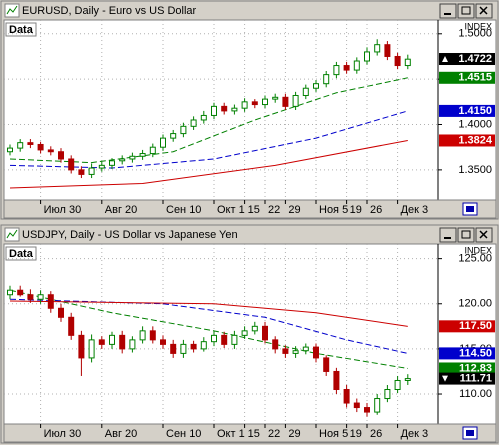 Image resolution: width=499 pixels, height=445 pixels. I want to click on x-tick-label: Ноя 5, so click(333, 210).